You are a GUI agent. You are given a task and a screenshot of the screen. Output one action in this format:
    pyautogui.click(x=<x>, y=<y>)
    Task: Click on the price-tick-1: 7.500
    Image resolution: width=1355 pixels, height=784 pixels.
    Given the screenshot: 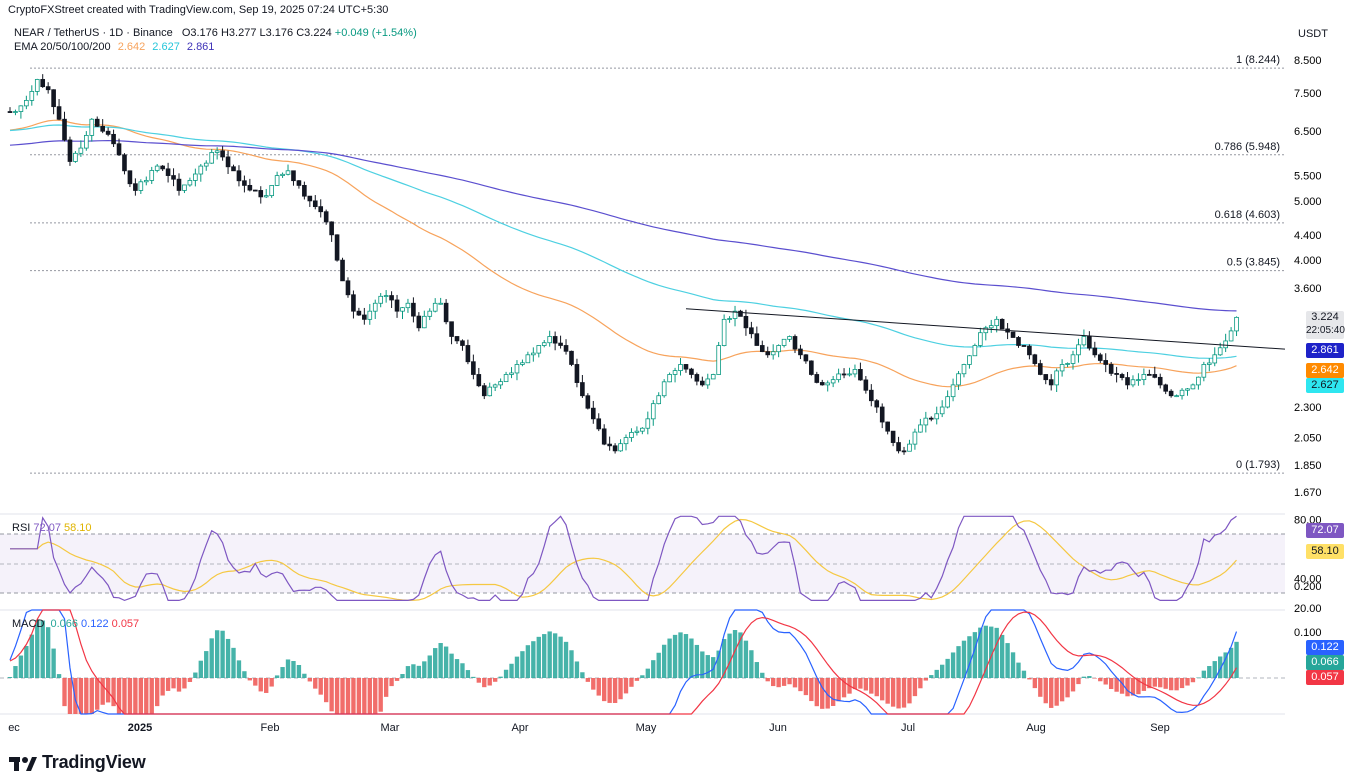 What is the action you would take?
    pyautogui.click(x=1308, y=94)
    